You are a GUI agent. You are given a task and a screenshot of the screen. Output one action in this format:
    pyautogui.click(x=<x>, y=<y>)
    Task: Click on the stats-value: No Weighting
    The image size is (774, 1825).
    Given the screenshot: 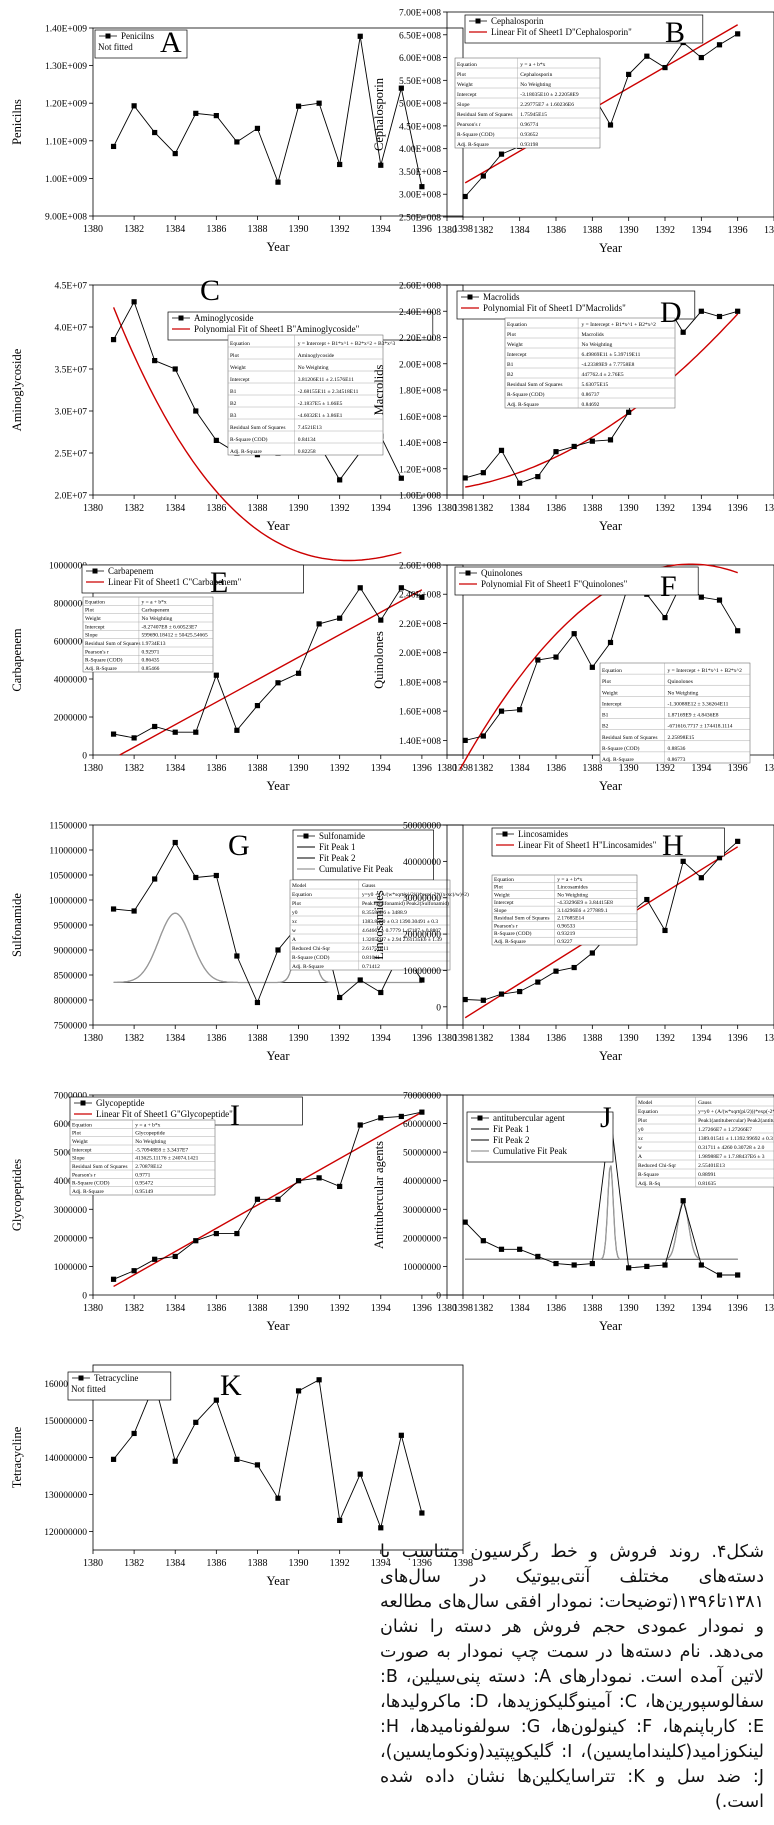 What is the action you would take?
    pyautogui.click(x=157, y=619)
    